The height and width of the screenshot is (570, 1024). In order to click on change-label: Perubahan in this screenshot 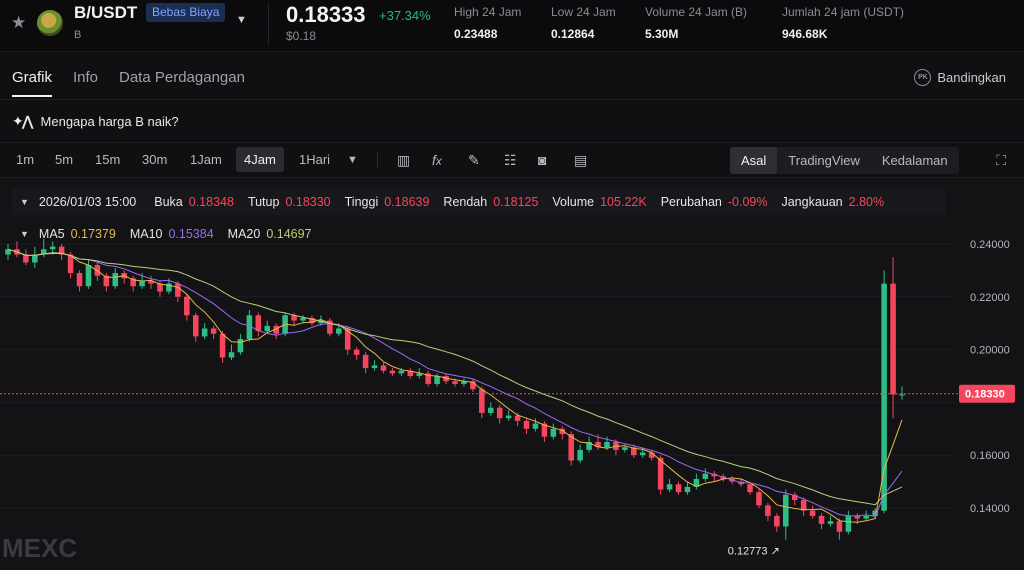, I will do `click(691, 202)`.